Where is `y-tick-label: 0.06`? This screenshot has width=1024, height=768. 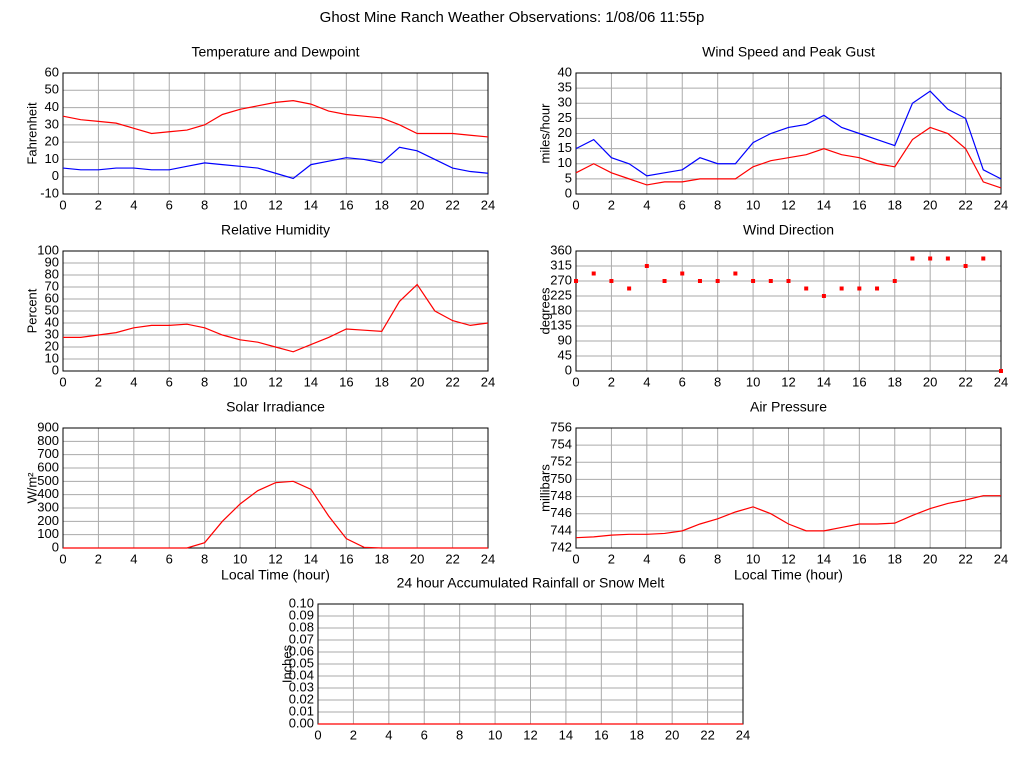 y-tick-label: 0.06 is located at coordinates (301, 650).